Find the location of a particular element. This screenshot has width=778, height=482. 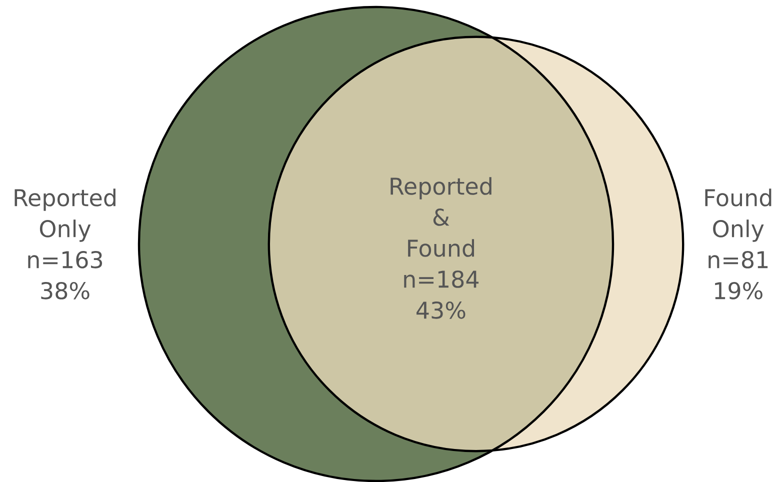

data-label: n=184 is located at coordinates (441, 279).